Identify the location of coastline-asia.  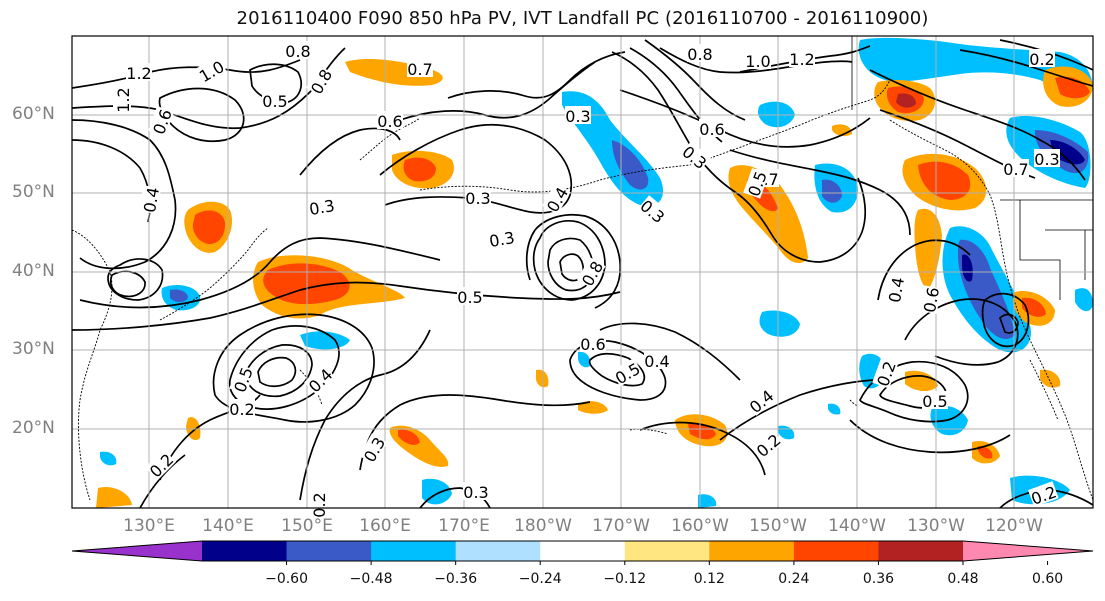
(92, 365).